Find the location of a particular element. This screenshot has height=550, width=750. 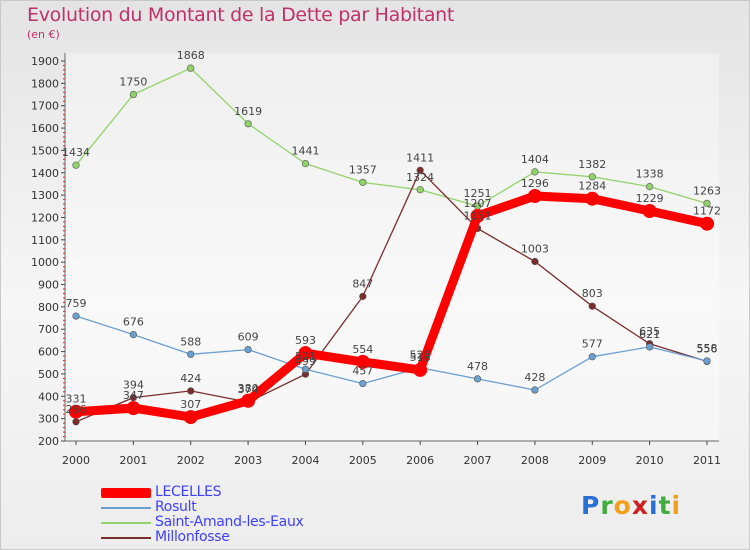

data-label-rosult: 588 is located at coordinates (190, 341).